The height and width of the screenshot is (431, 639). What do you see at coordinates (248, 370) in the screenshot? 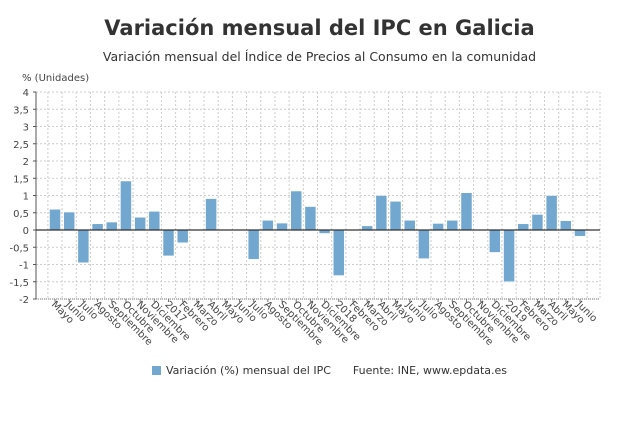
I see `legend-label: Variación (%) mensual del IPC` at bounding box center [248, 370].